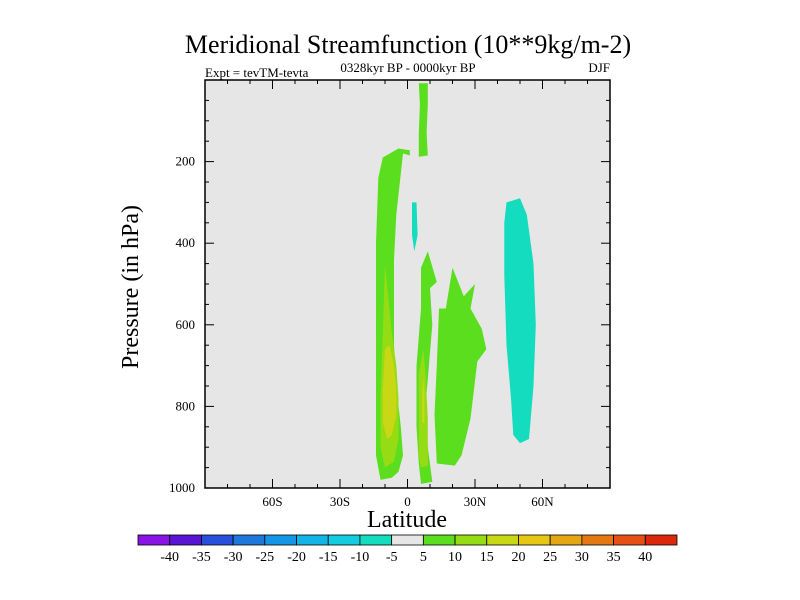  Describe the element at coordinates (518, 557) in the screenshot. I see `colorbar-label: 20` at that location.